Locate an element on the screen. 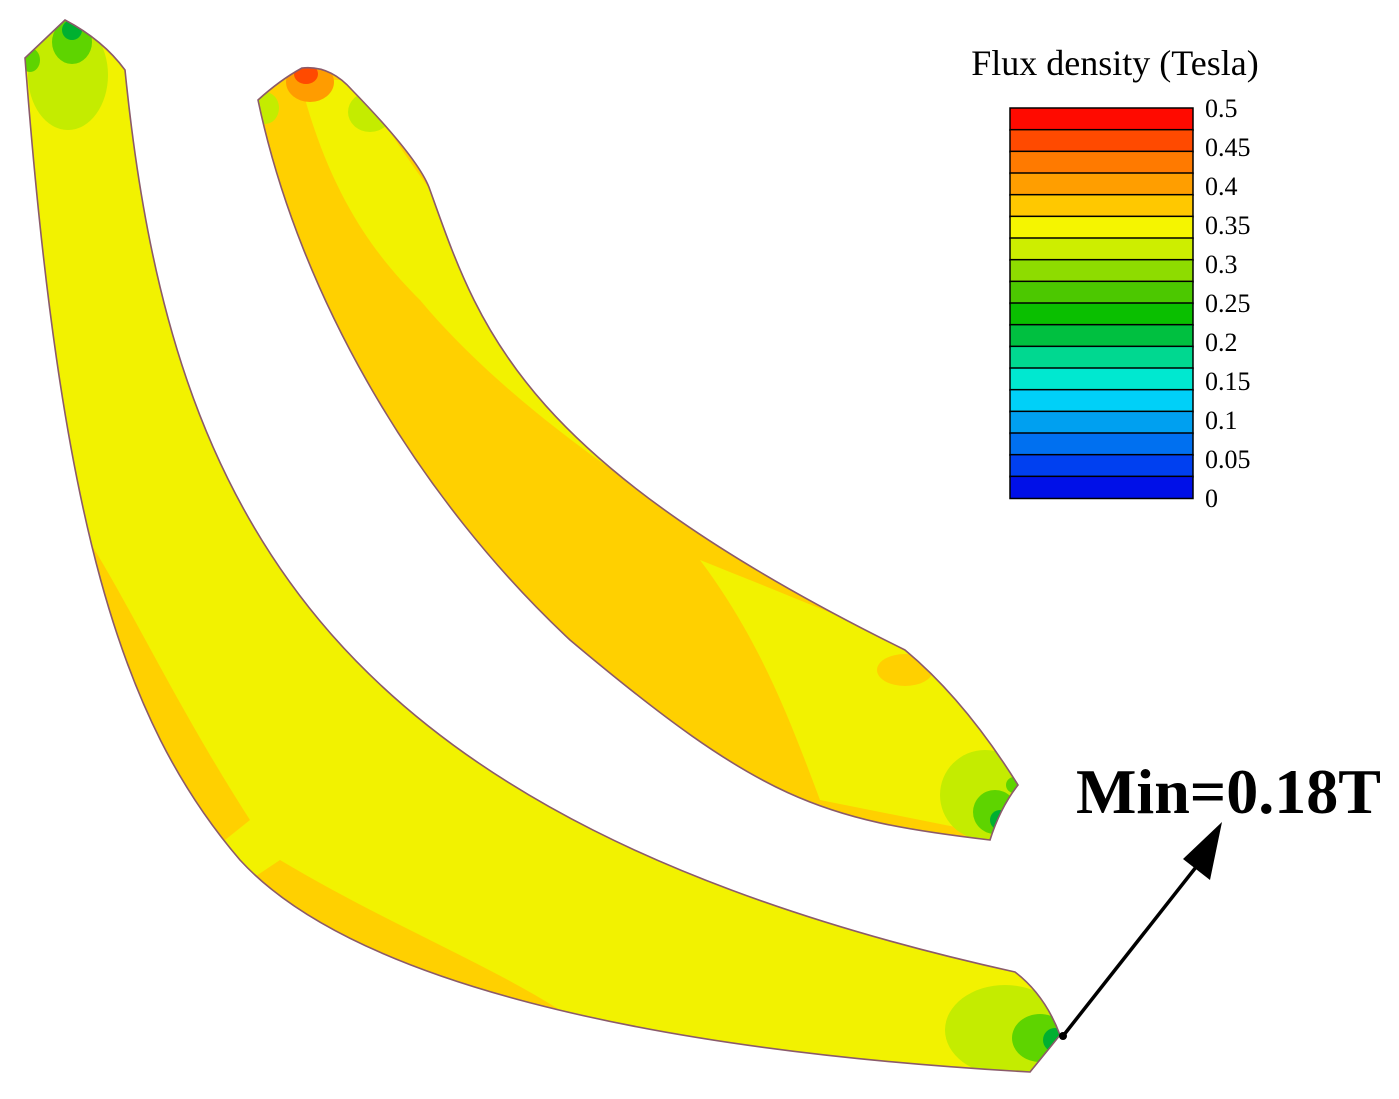 The image size is (1399, 1099). legend-tick-label: 0.1 is located at coordinates (1221, 420).